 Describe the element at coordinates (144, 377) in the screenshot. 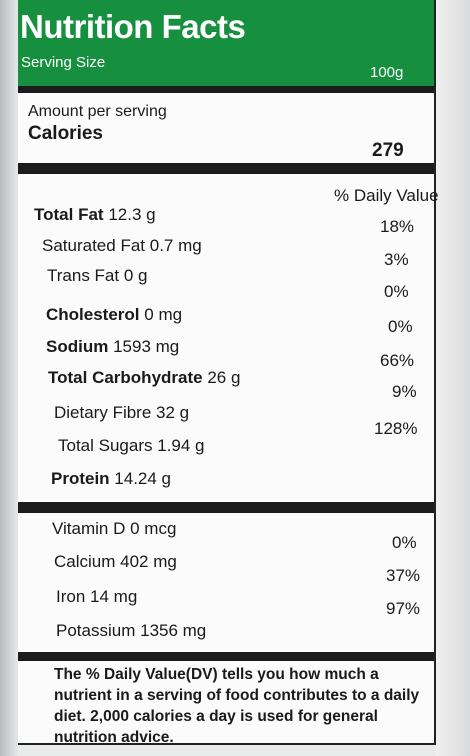

I see `nutrient-name: Total Carbohydrate 26 g` at that location.